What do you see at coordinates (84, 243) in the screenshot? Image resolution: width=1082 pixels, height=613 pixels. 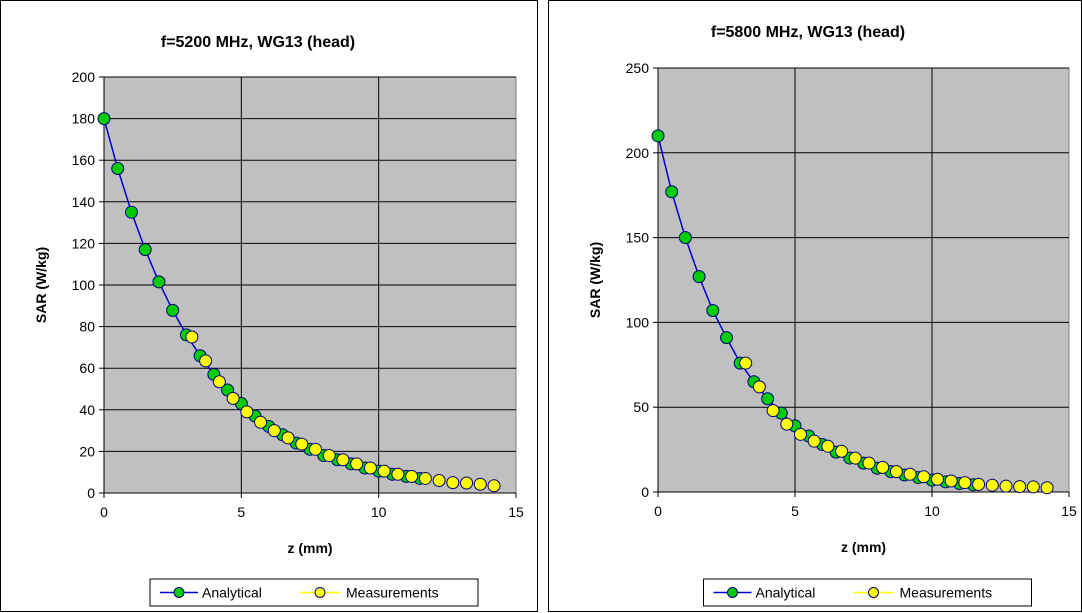 I see `y-tick-label: 120` at bounding box center [84, 243].